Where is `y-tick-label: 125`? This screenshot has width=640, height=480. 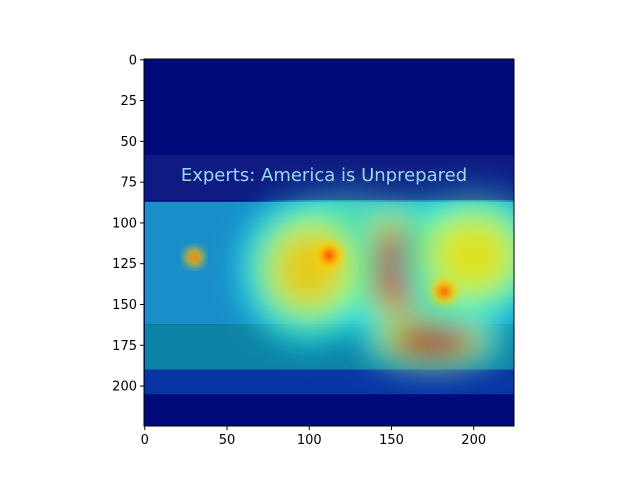 y-tick-label: 125 is located at coordinates (124, 264).